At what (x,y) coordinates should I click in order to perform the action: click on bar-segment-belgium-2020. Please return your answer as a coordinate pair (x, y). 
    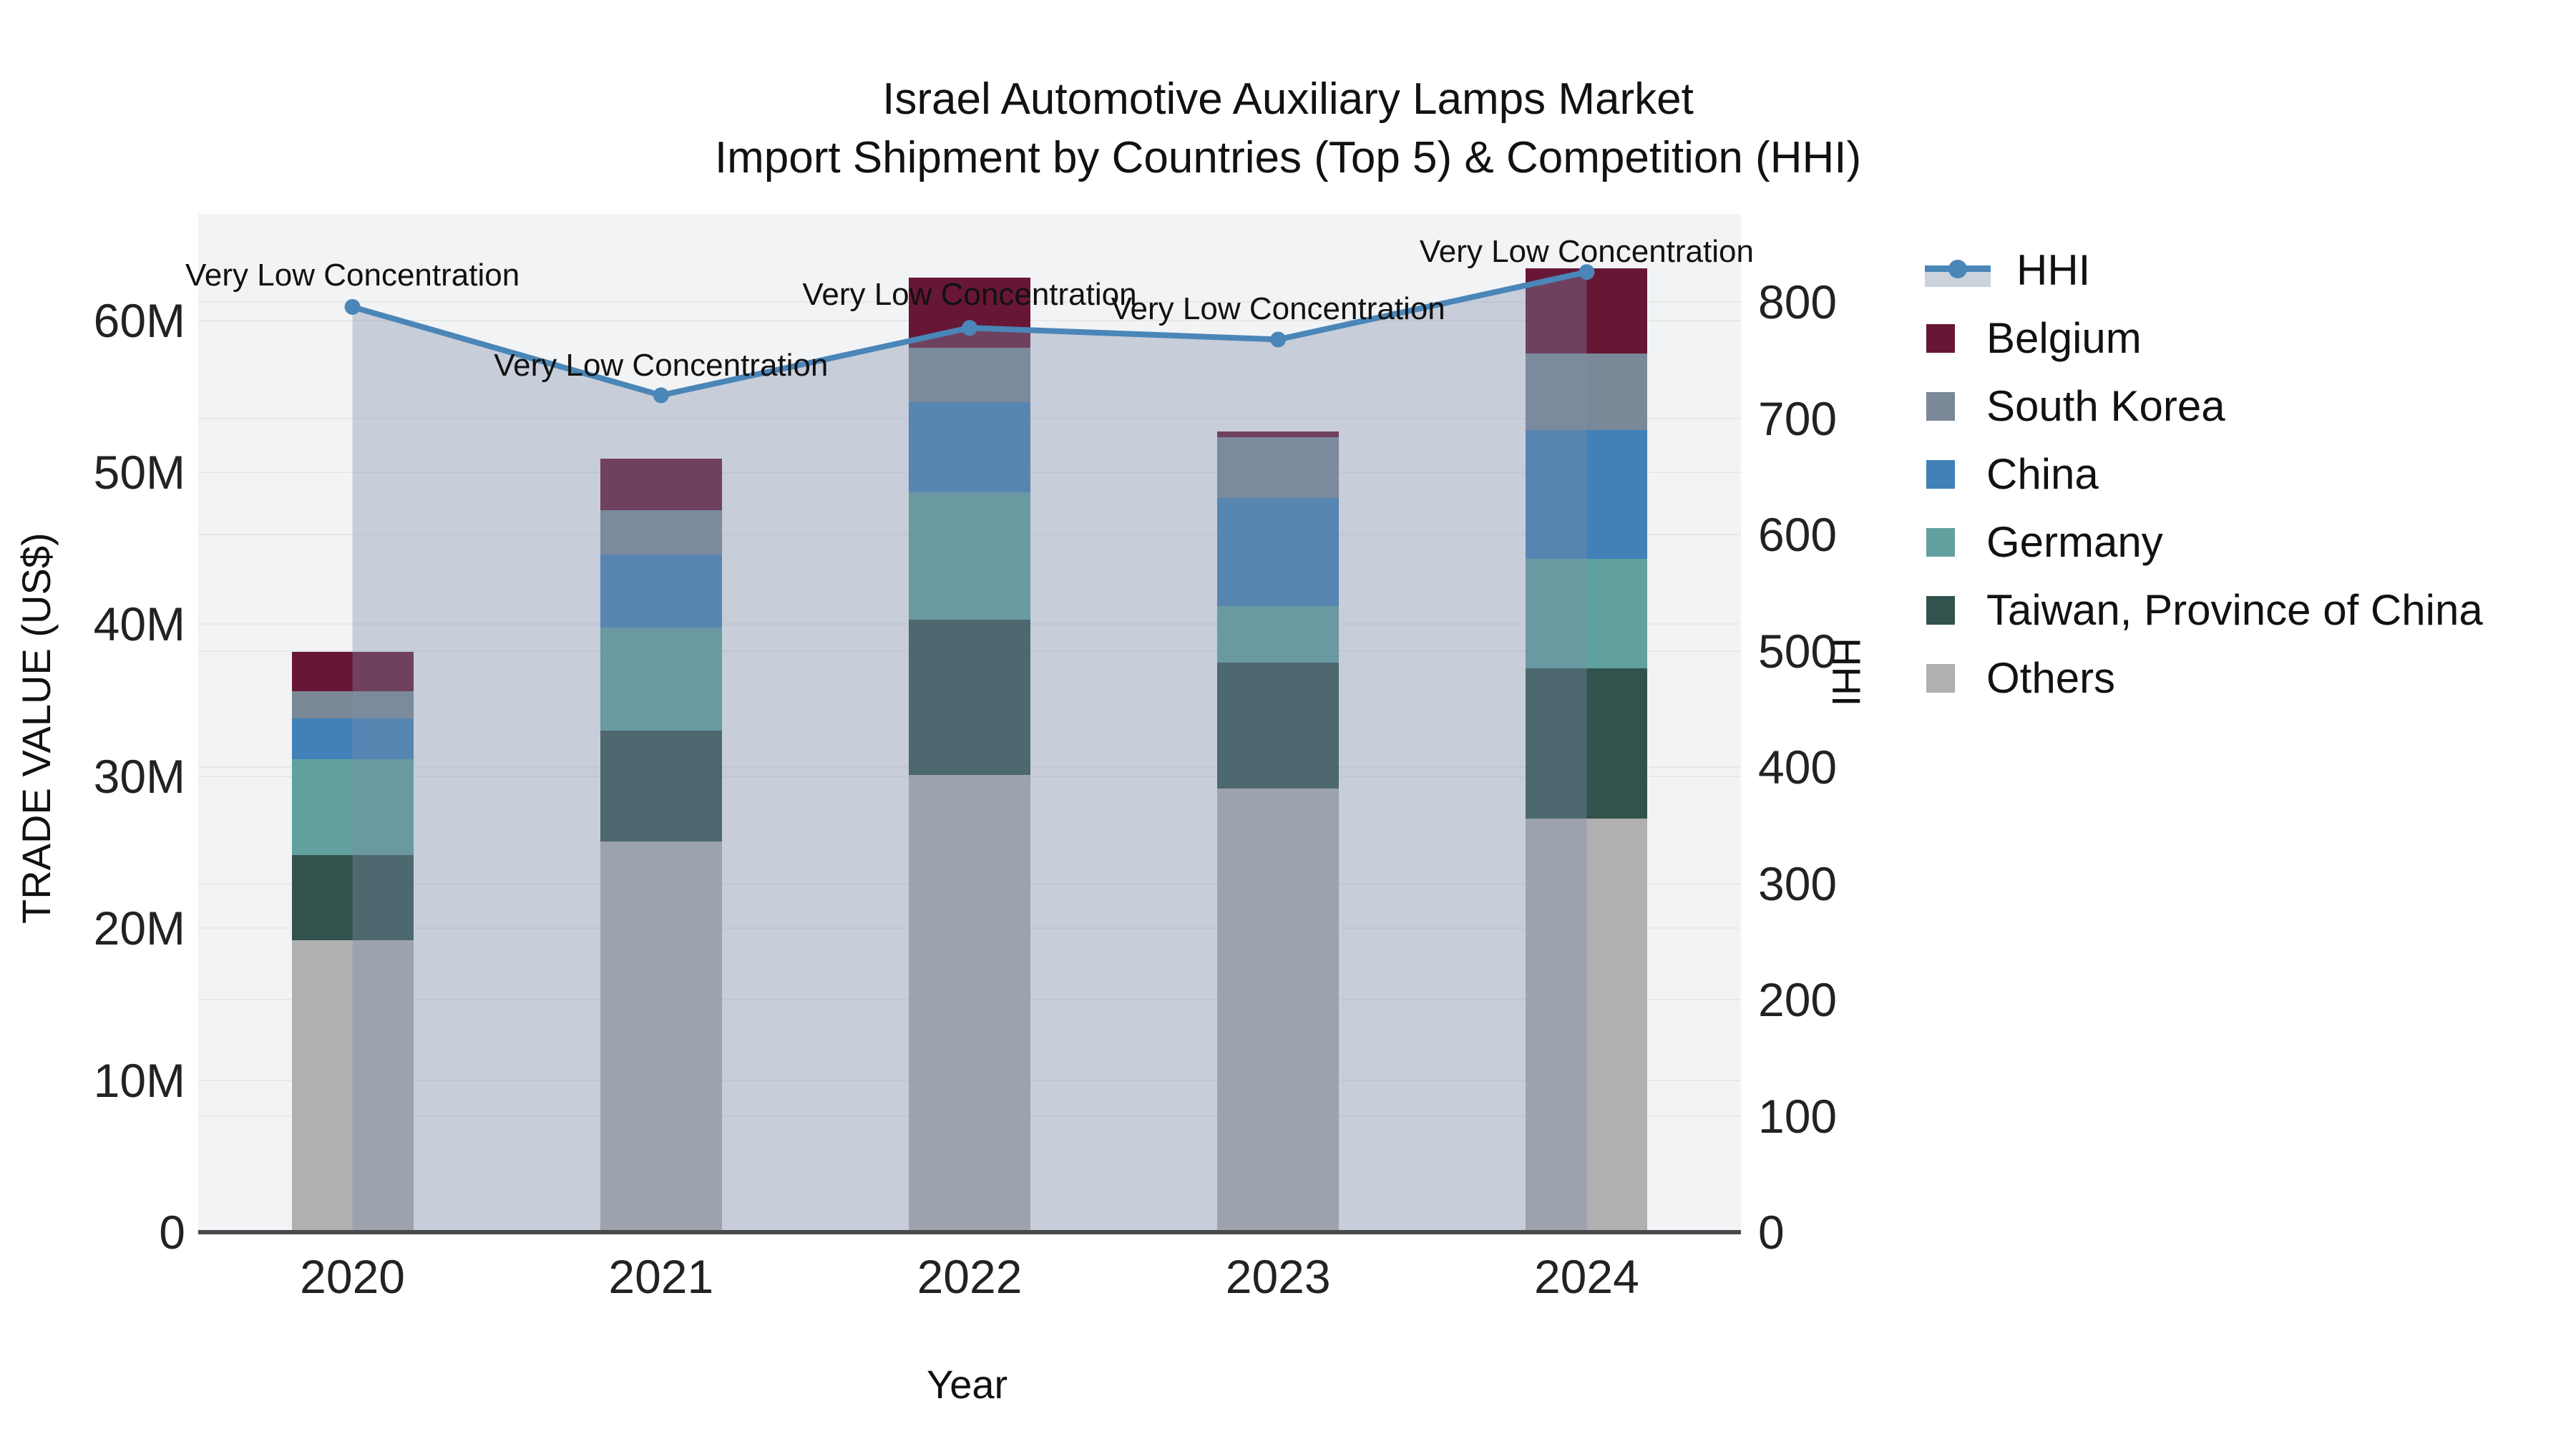
    Looking at the image, I should click on (352, 671).